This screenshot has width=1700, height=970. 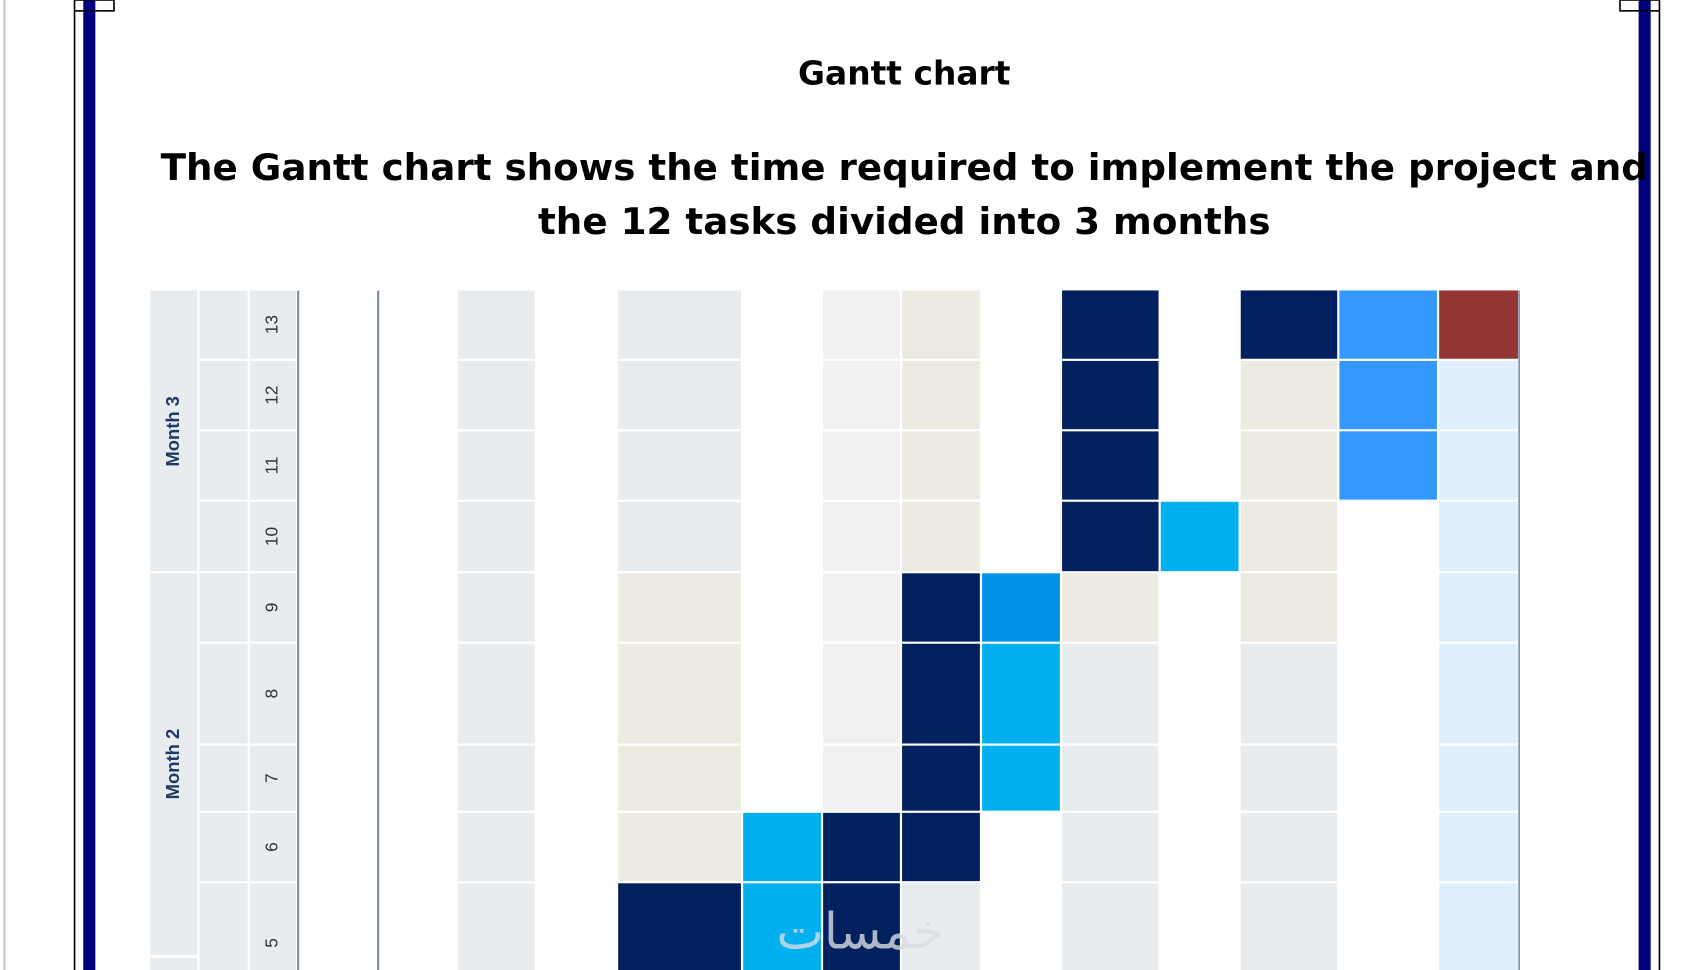 I want to click on month-label: Month 2, so click(x=172, y=764).